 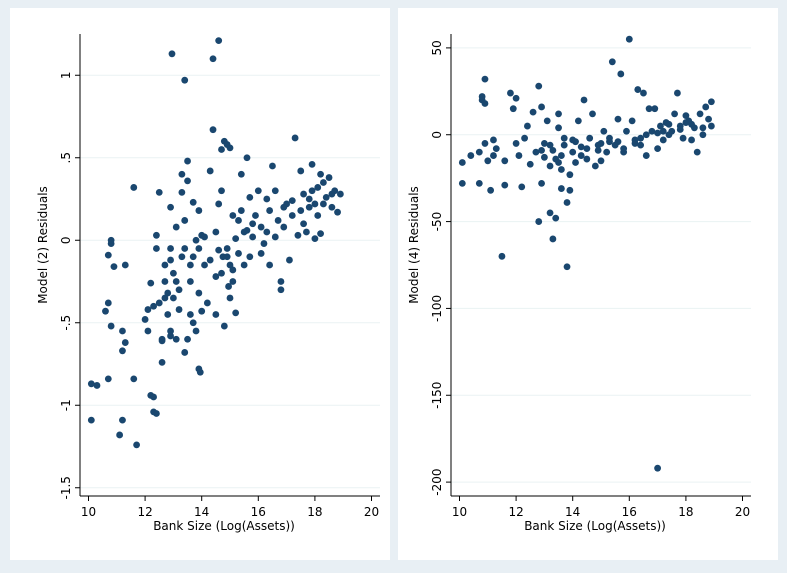 I want to click on x-tick-label: 16, so click(x=258, y=512).